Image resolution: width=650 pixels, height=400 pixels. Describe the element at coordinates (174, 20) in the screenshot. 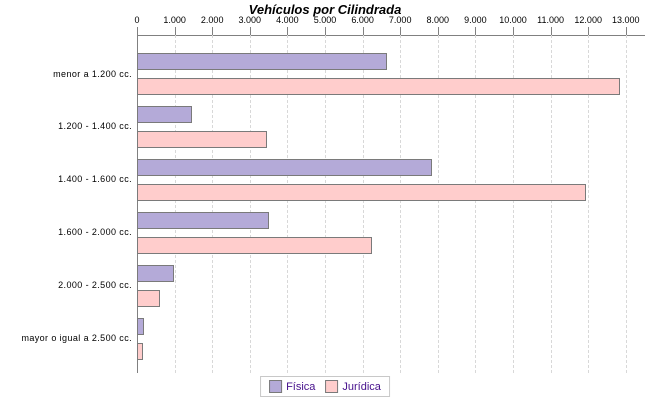

I see `x-tick-label: 1.000` at that location.